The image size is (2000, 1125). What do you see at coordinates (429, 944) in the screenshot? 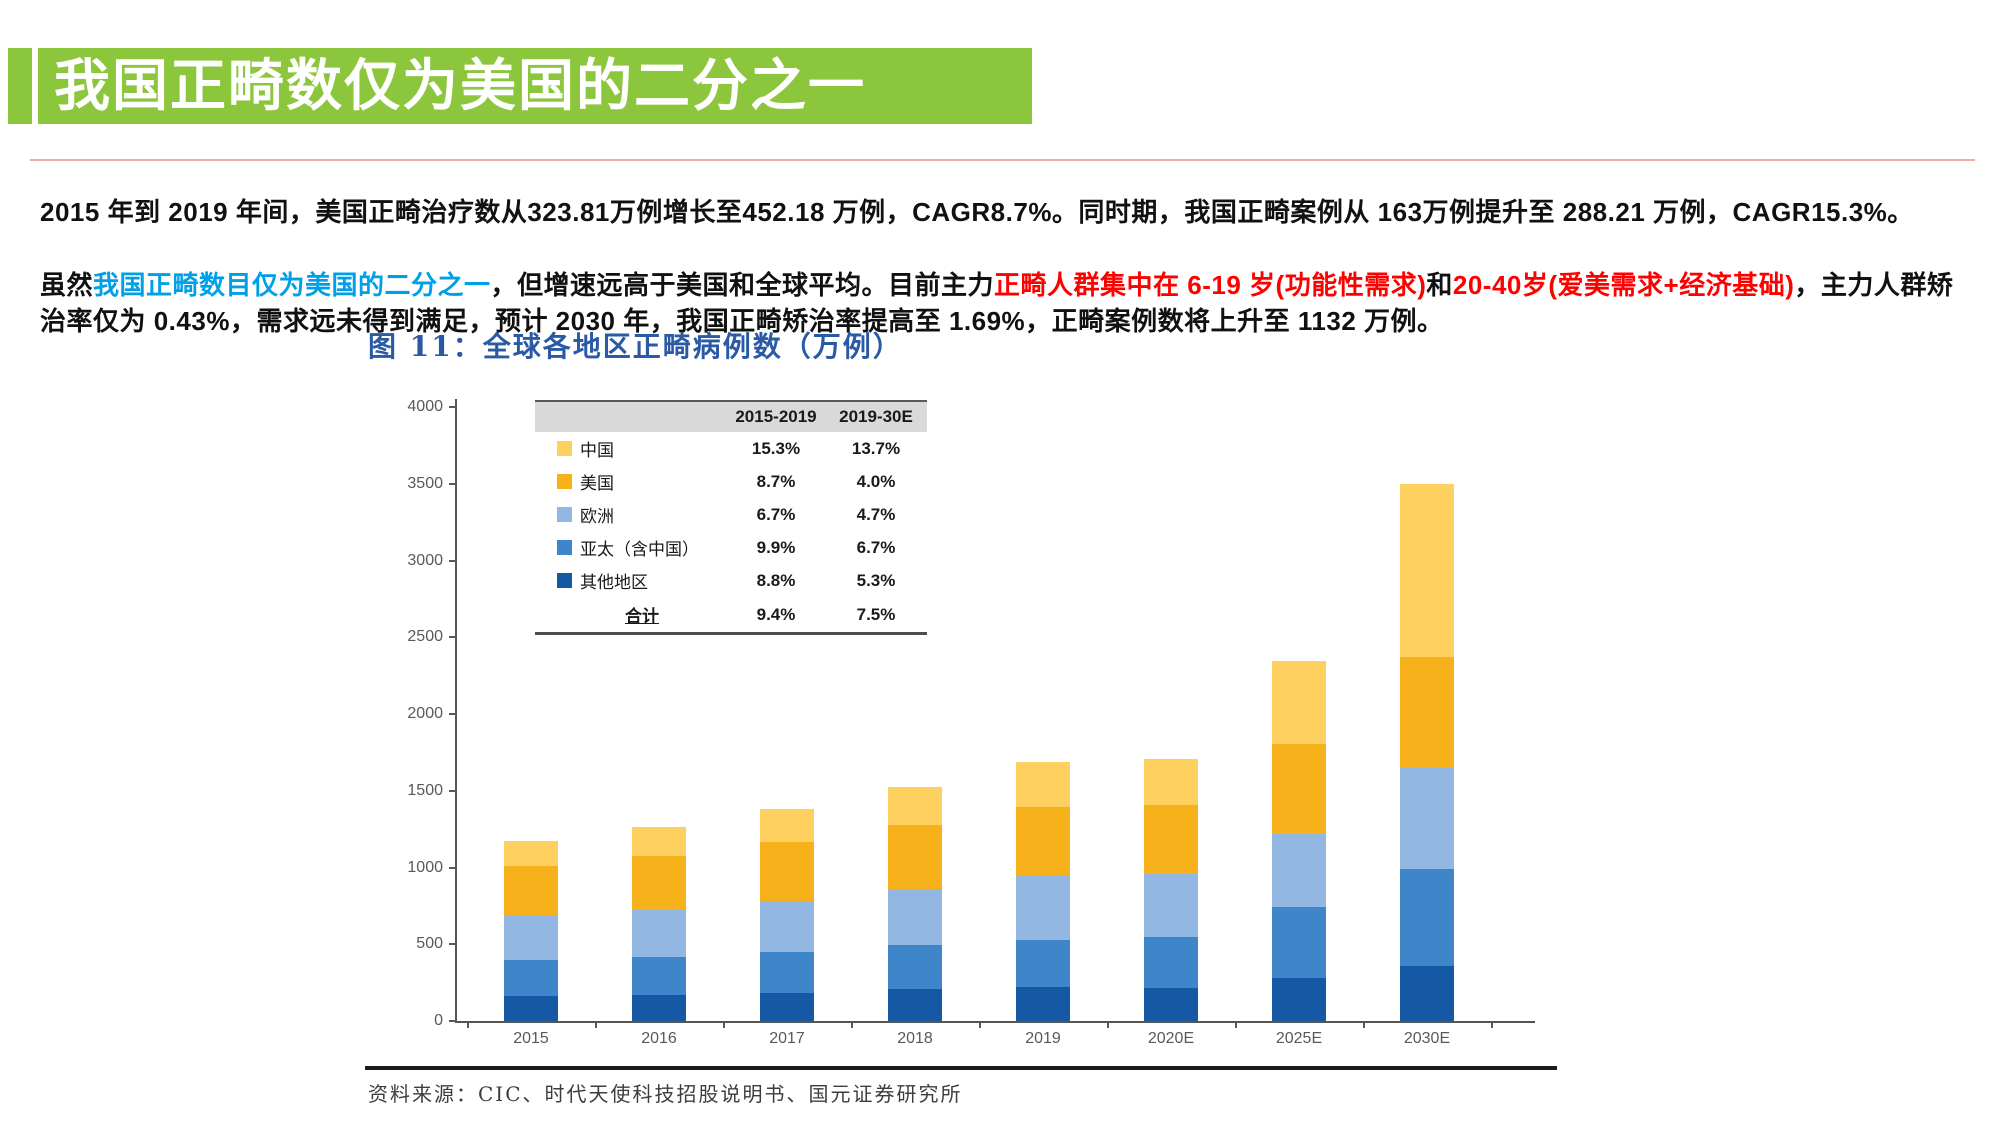
I see `y-tick-label: 500` at bounding box center [429, 944].